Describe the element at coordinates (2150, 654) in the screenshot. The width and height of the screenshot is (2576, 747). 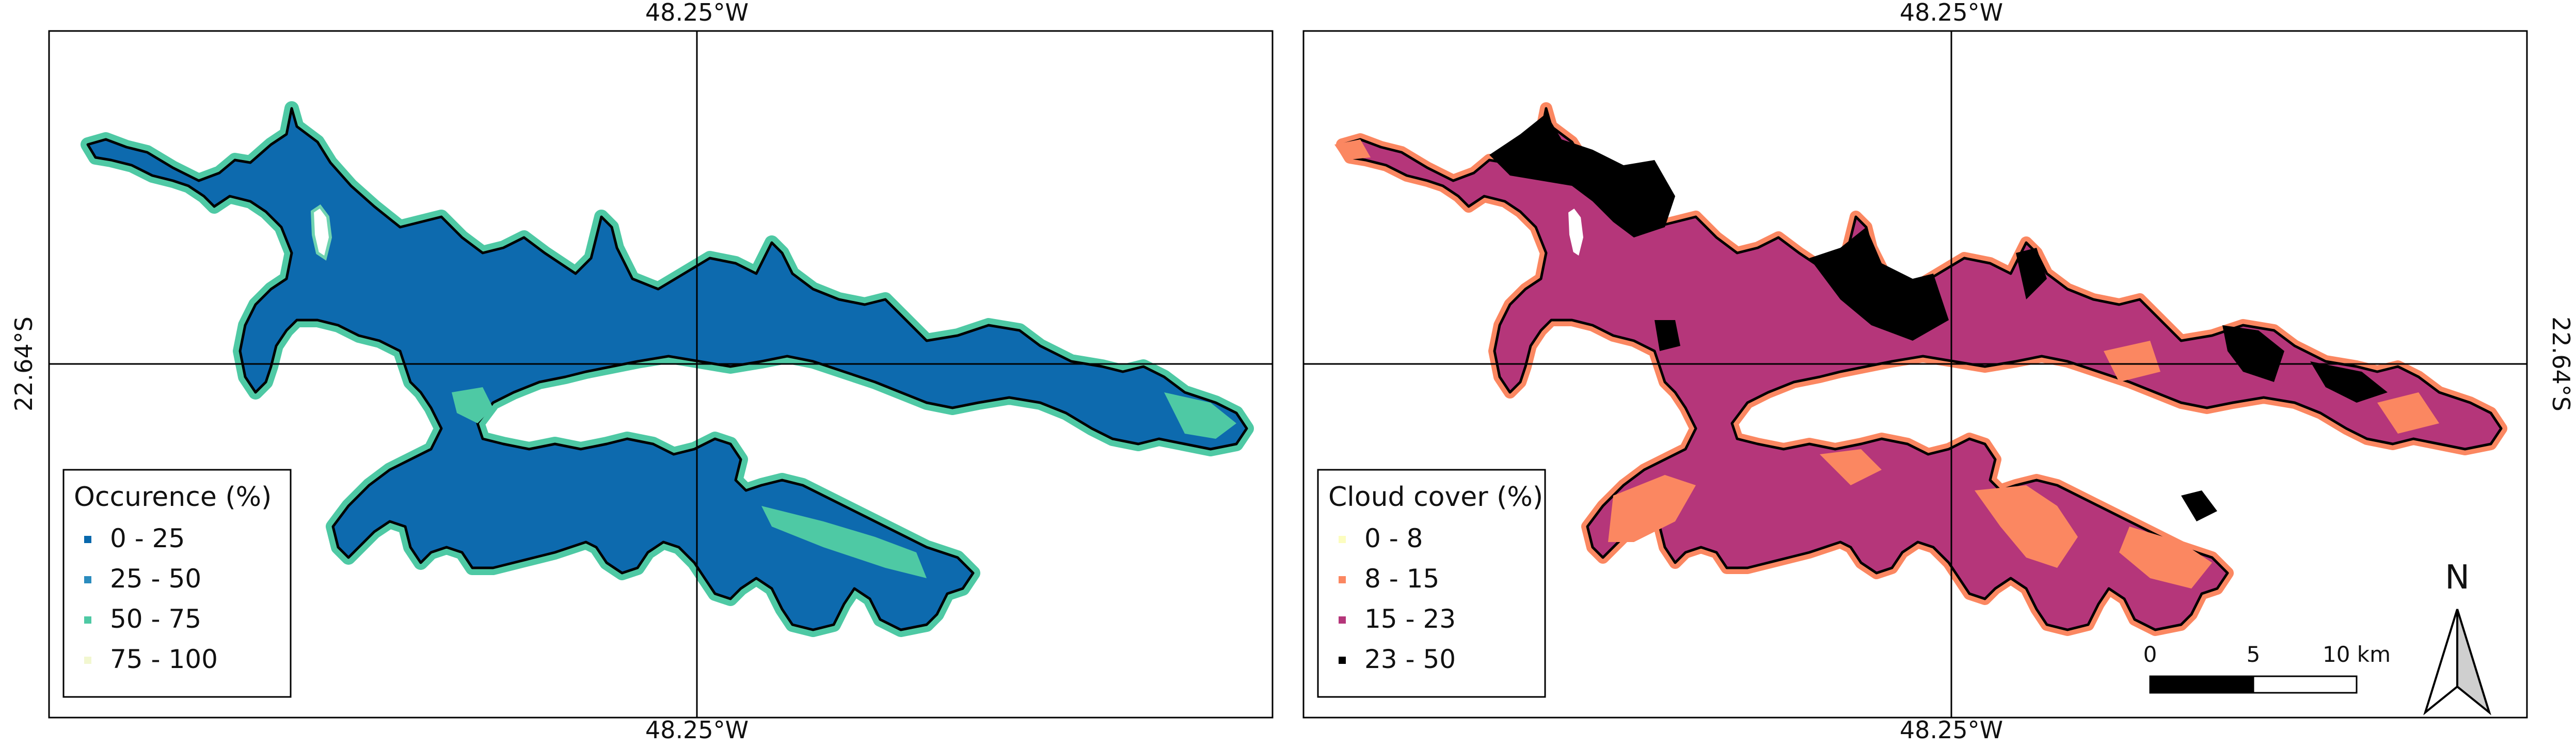
I see `scale-label-0: 0` at that location.